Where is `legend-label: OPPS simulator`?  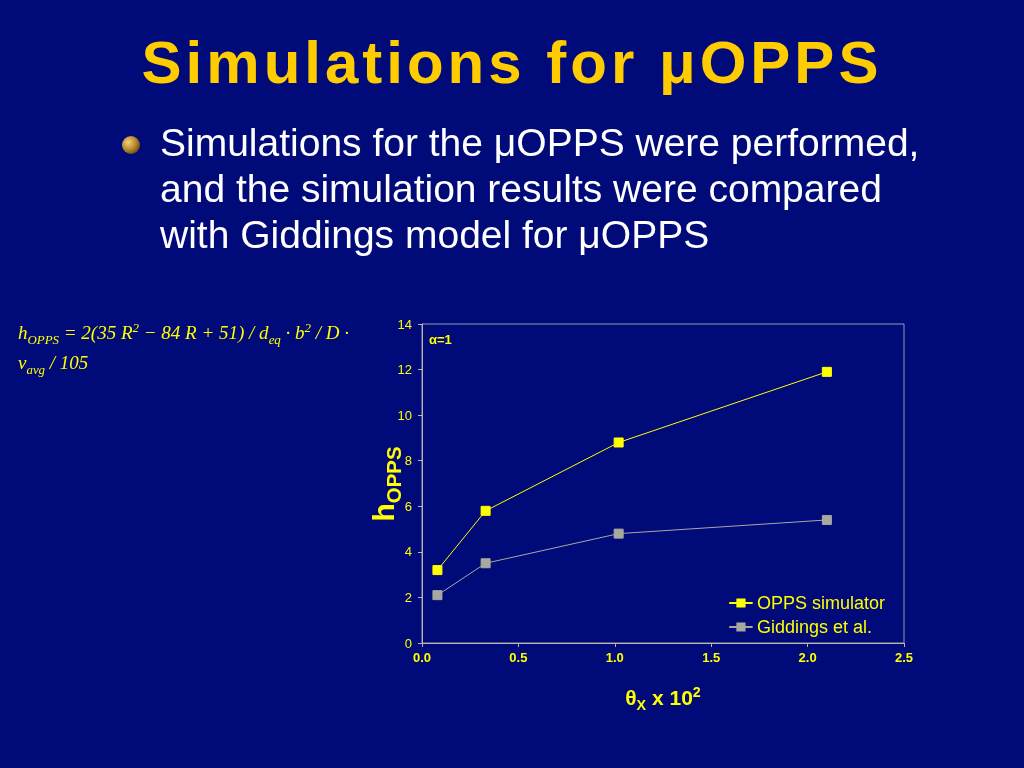 legend-label: OPPS simulator is located at coordinates (821, 603).